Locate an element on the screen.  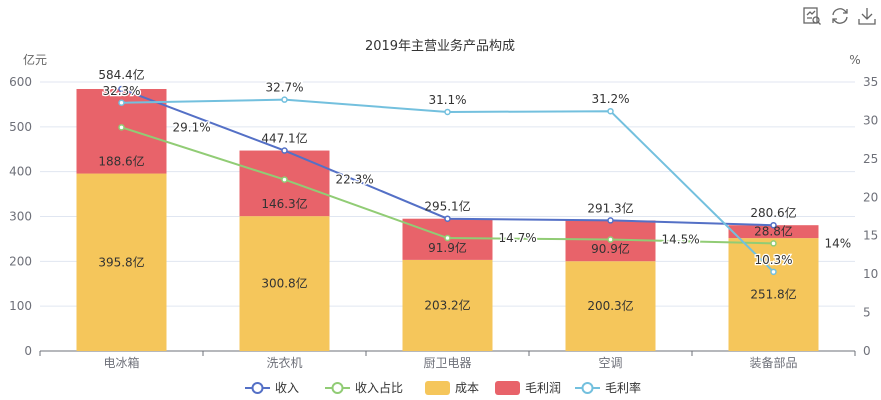
y-tick-left: 300 is located at coordinates (20, 217).